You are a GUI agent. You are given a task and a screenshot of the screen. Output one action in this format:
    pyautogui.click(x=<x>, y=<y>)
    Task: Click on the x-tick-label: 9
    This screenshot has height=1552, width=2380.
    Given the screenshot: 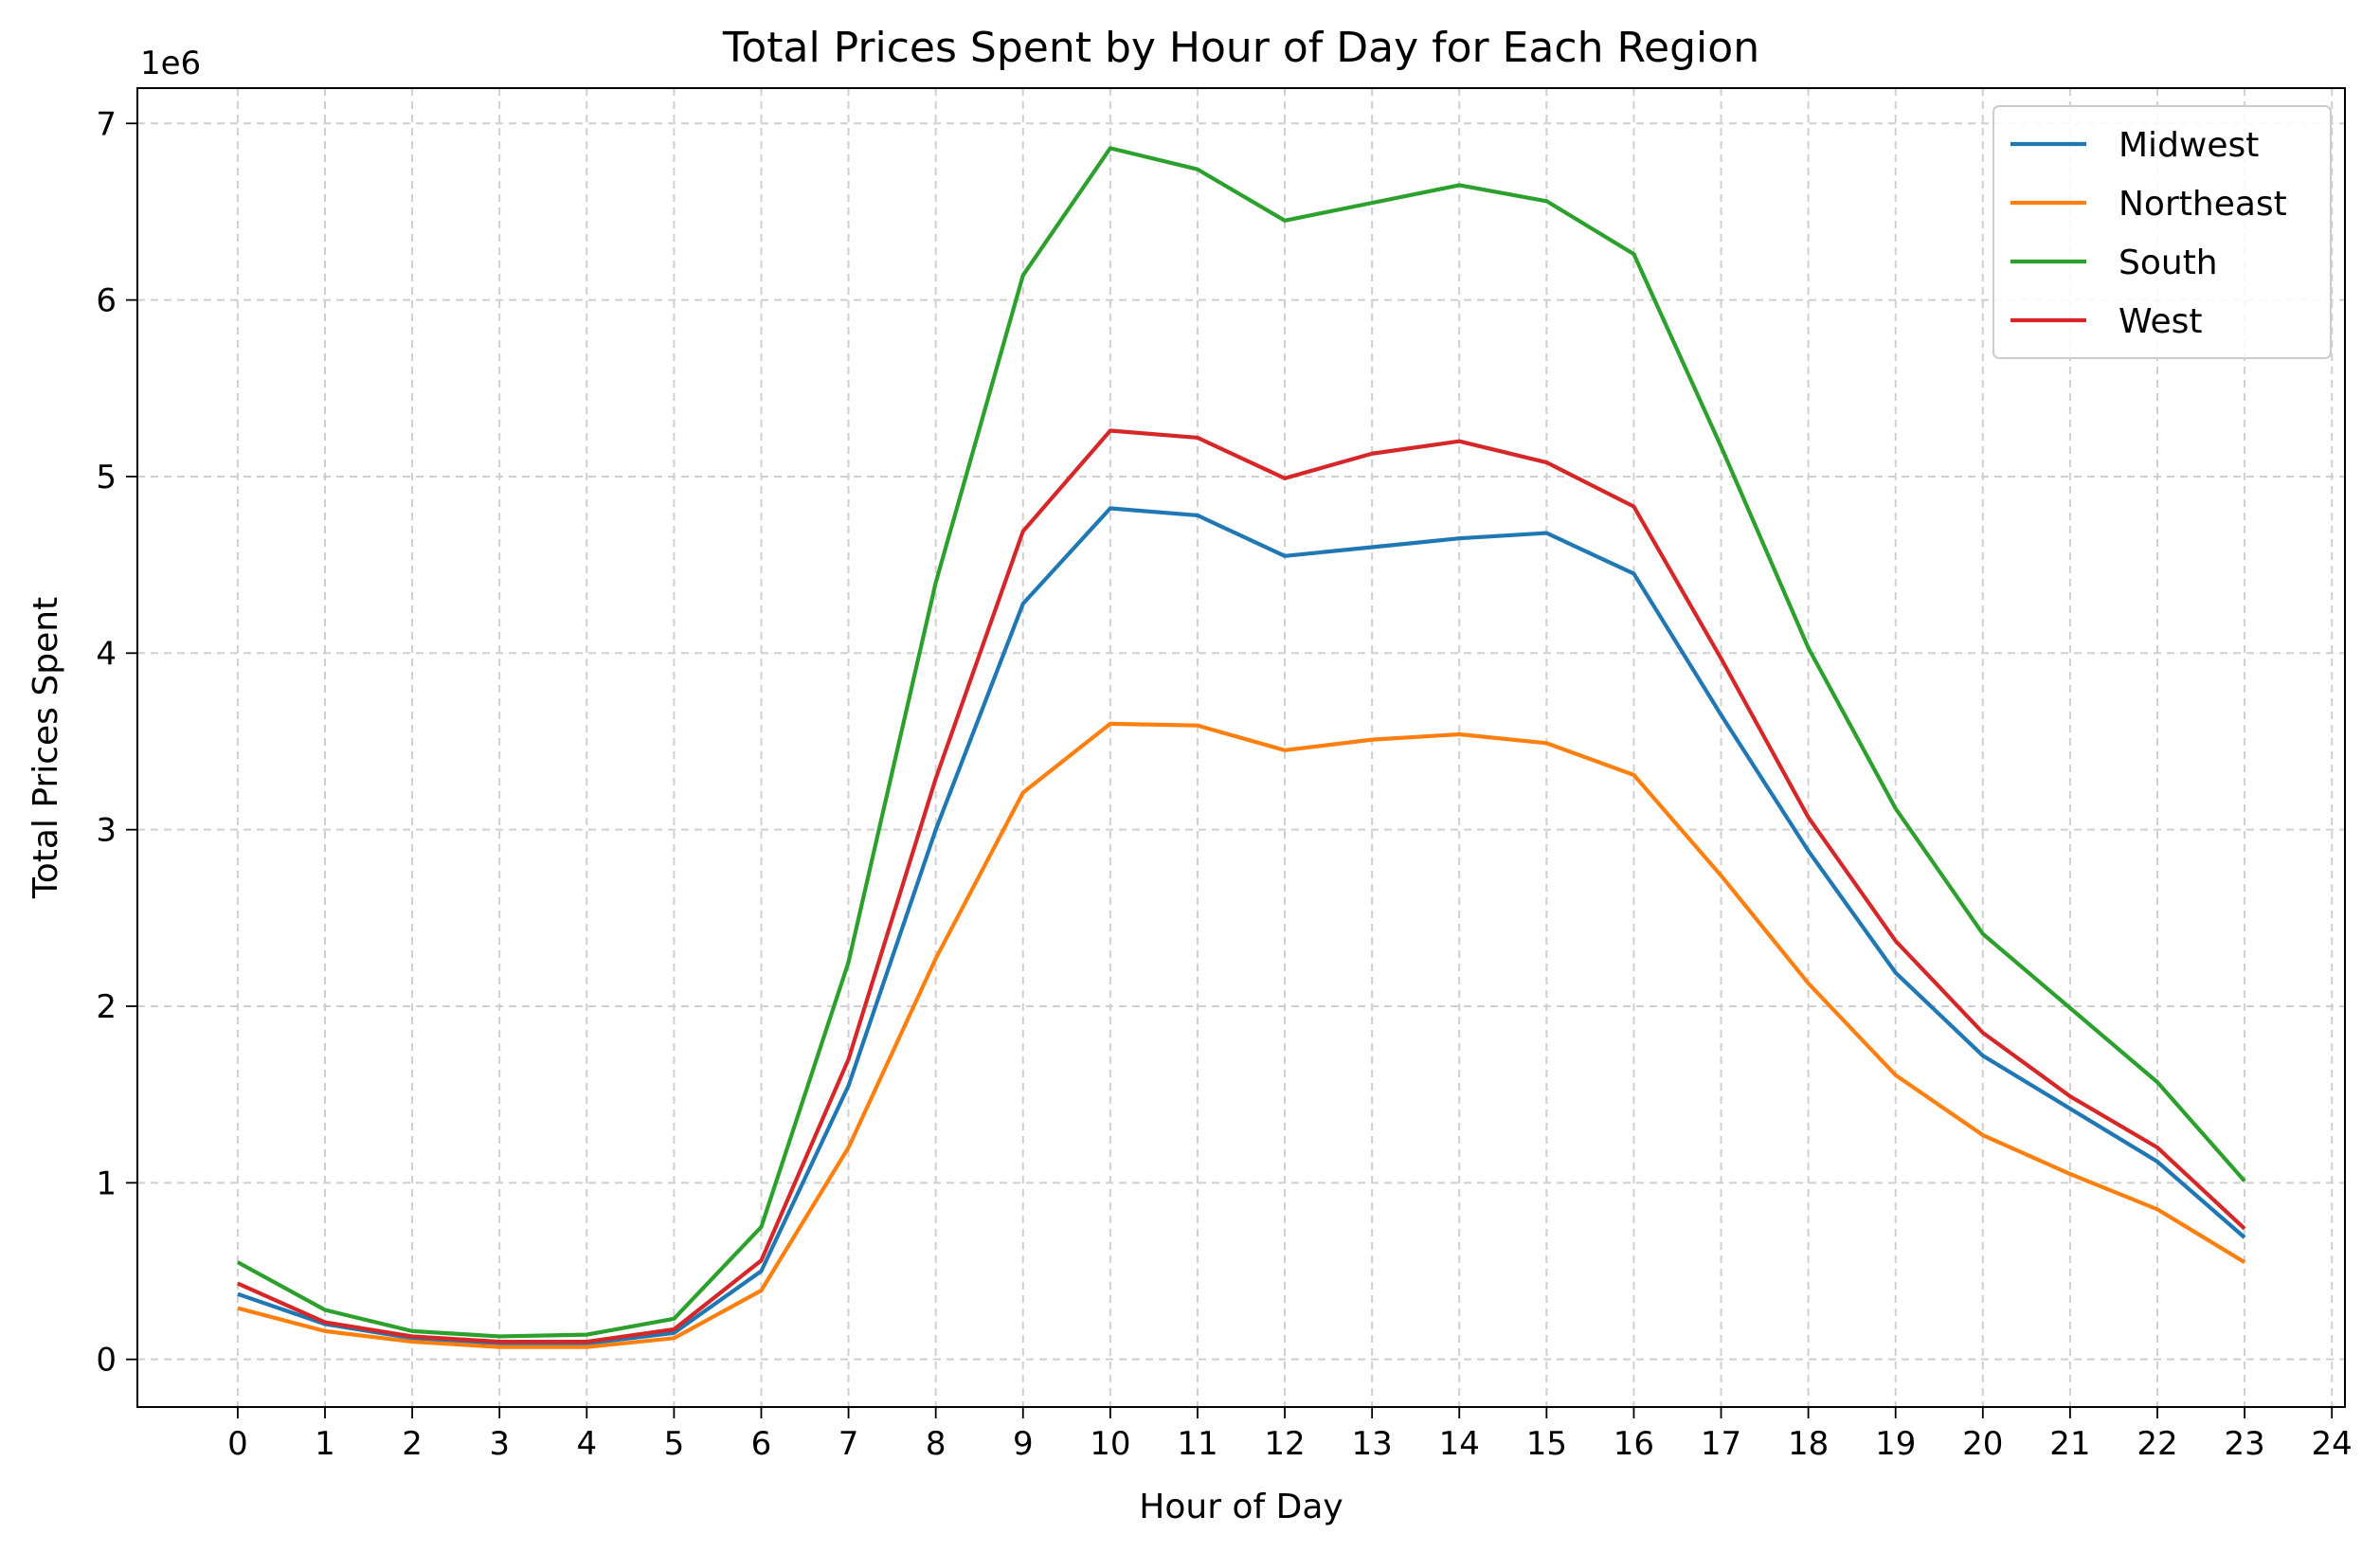 What is the action you would take?
    pyautogui.click(x=1023, y=1444)
    